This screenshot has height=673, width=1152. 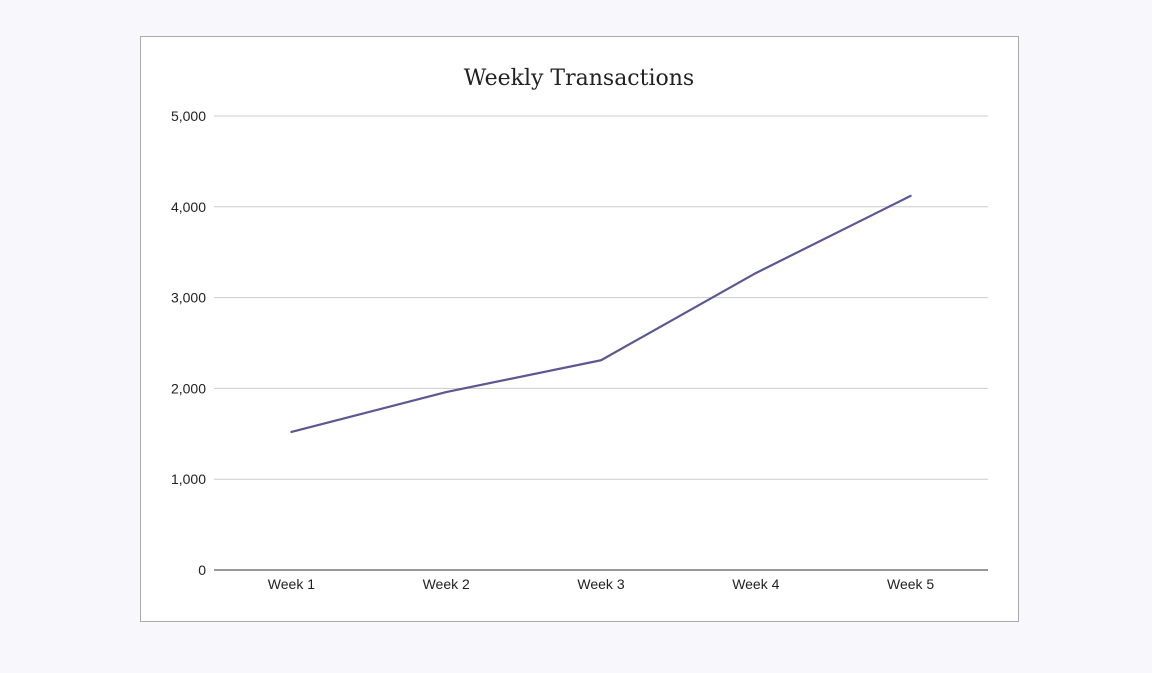 I want to click on x-axis-tick-labels: Week 1 Week 2 Week 3 Week 4 Week 5, so click(x=601, y=584).